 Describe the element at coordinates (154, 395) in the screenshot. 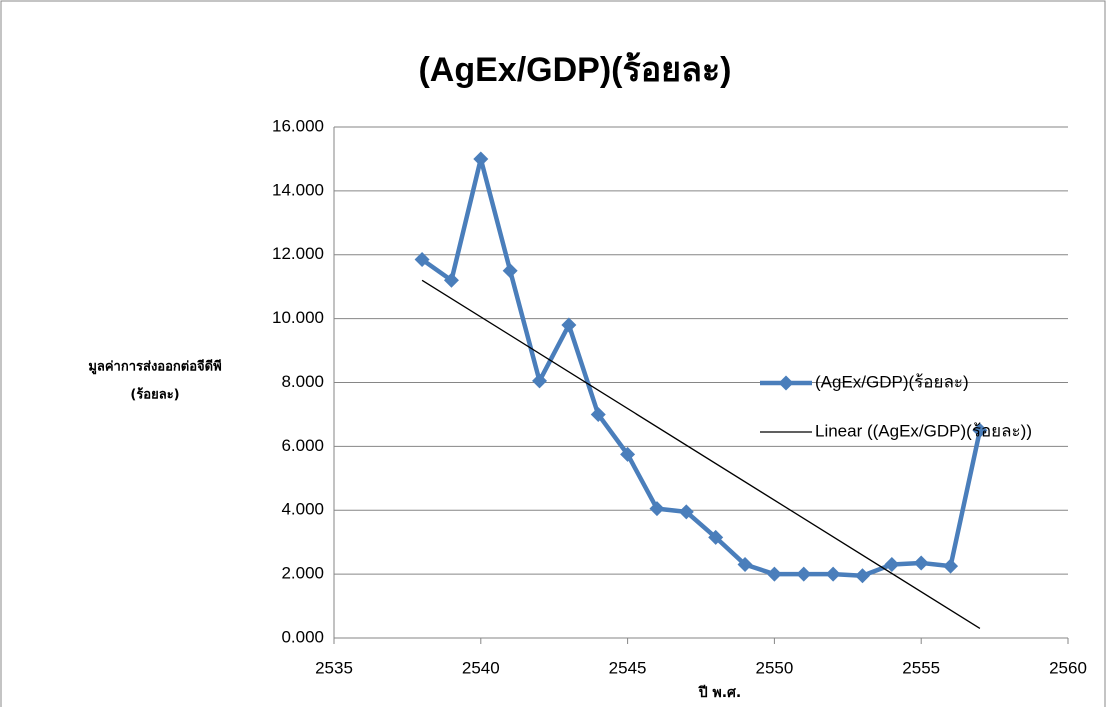

I see `y-axis-label: (ร้อยละ)` at that location.